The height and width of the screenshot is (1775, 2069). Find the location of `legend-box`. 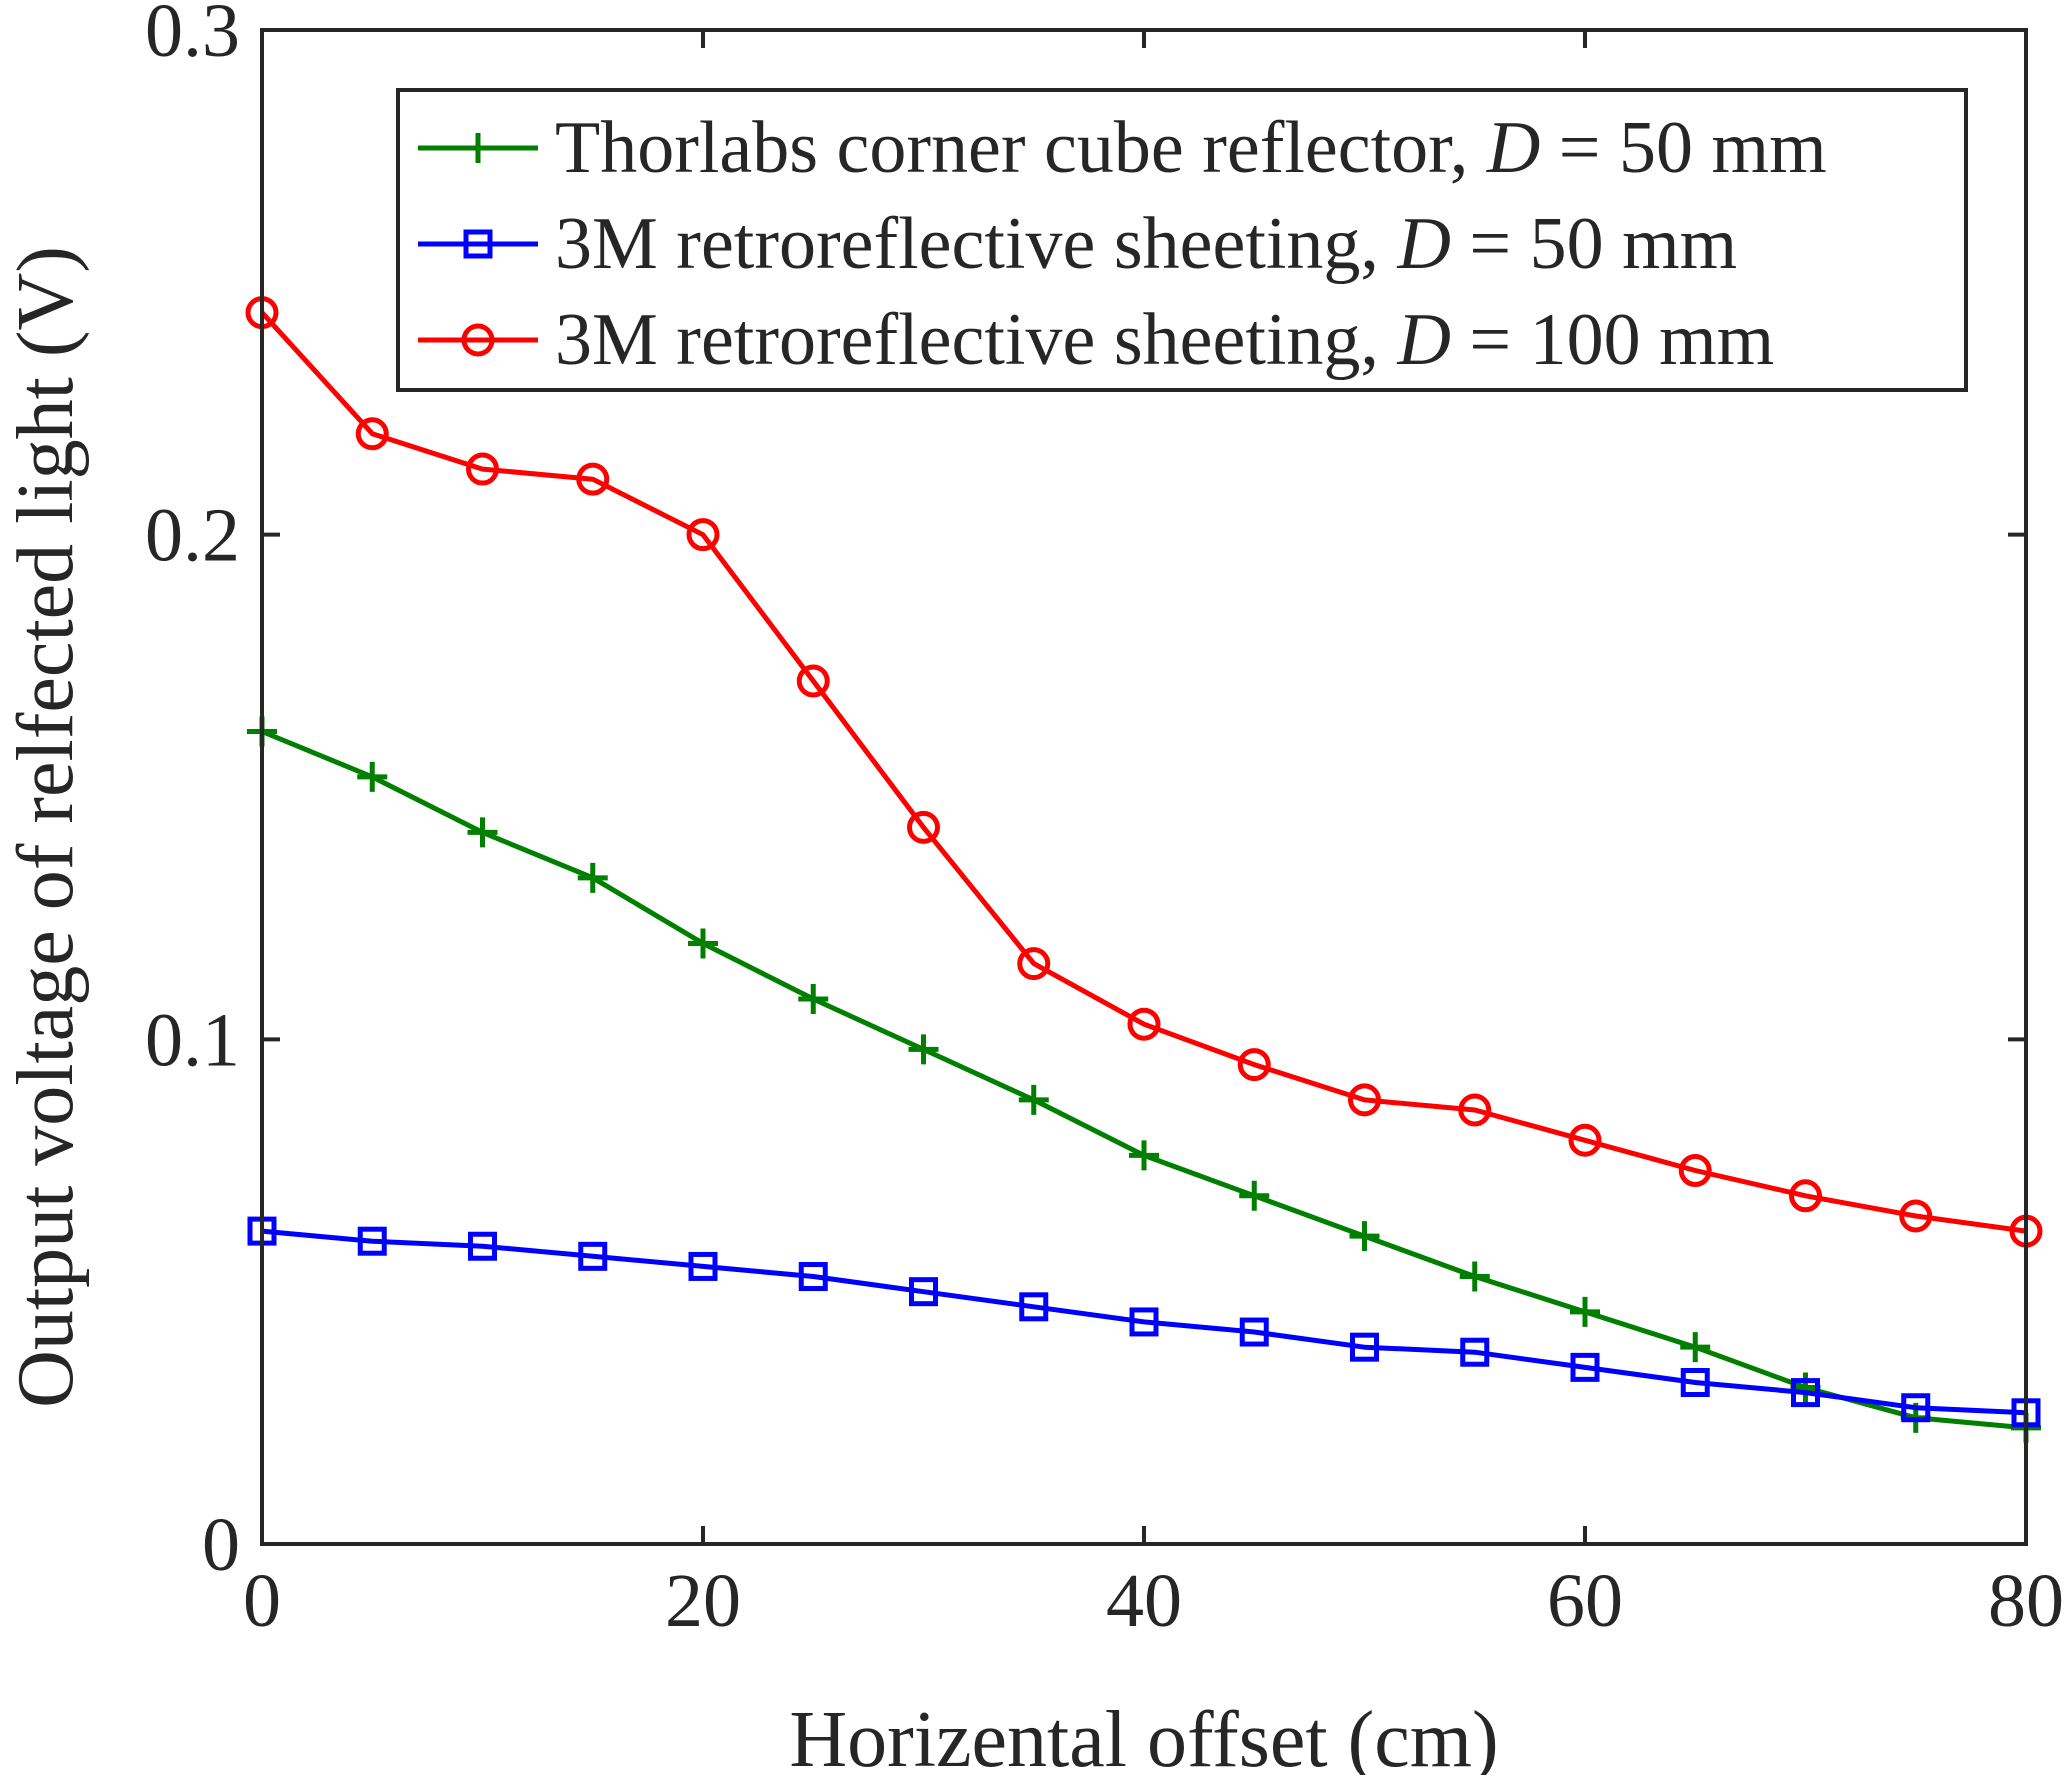

legend-box is located at coordinates (1182, 240).